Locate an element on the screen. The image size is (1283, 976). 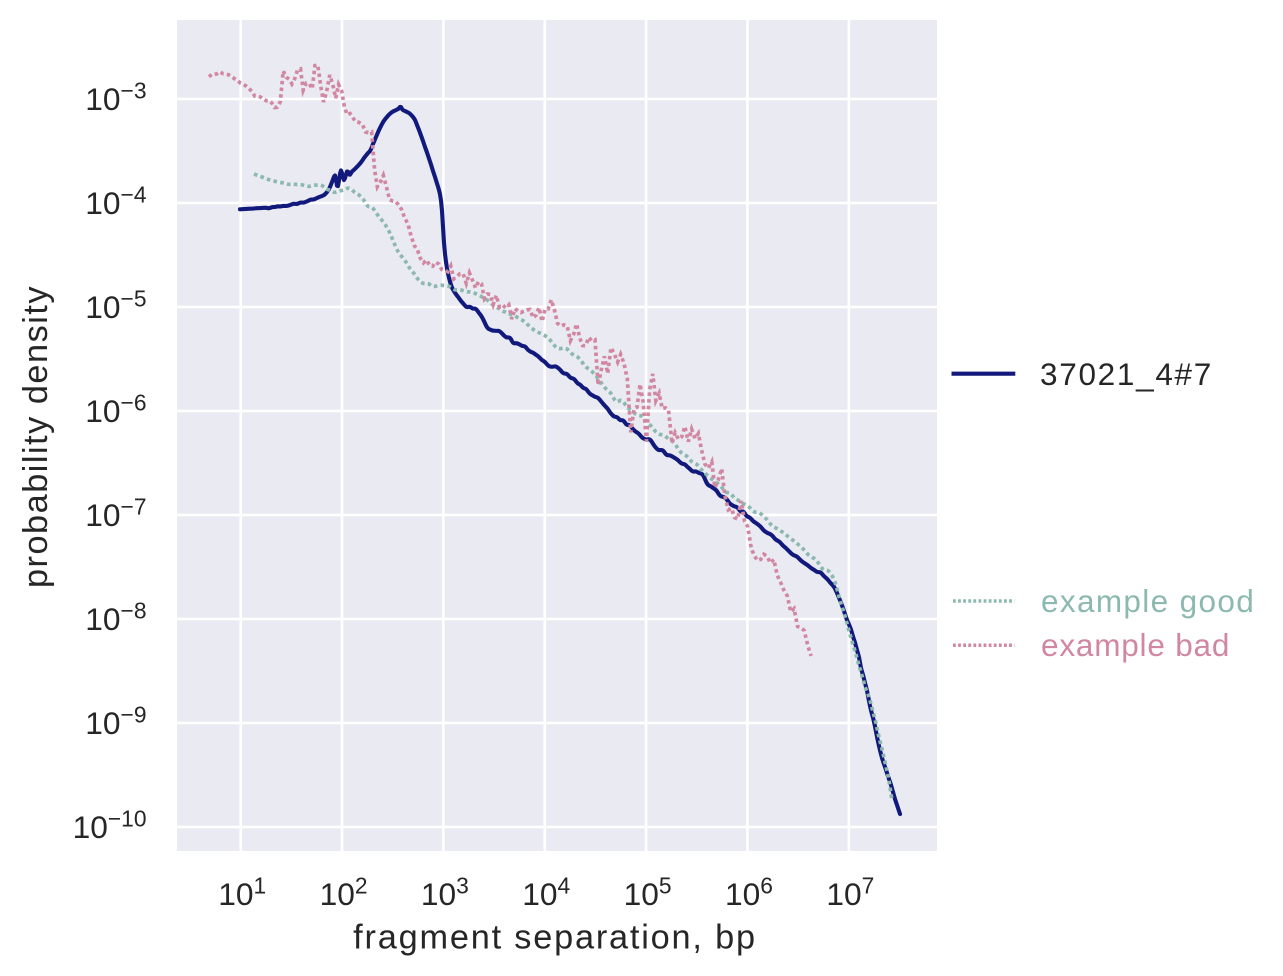
svg-text: example bad is located at coordinates (1135, 645).